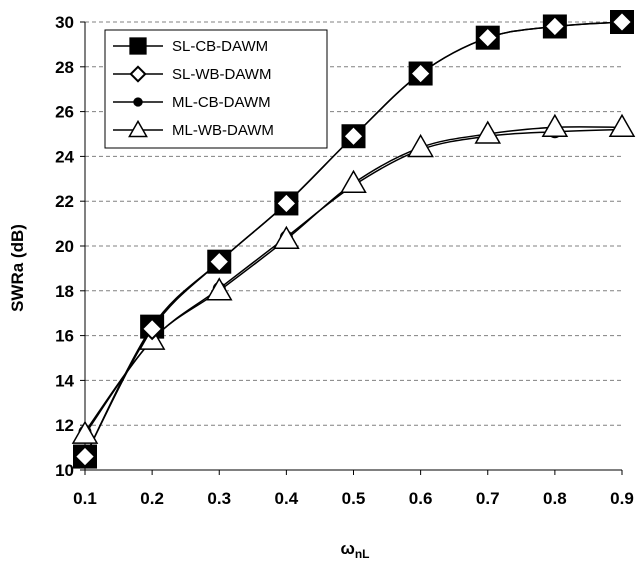 The width and height of the screenshot is (637, 561). Describe the element at coordinates (85, 498) in the screenshot. I see `x-tick-label: 0.1` at that location.